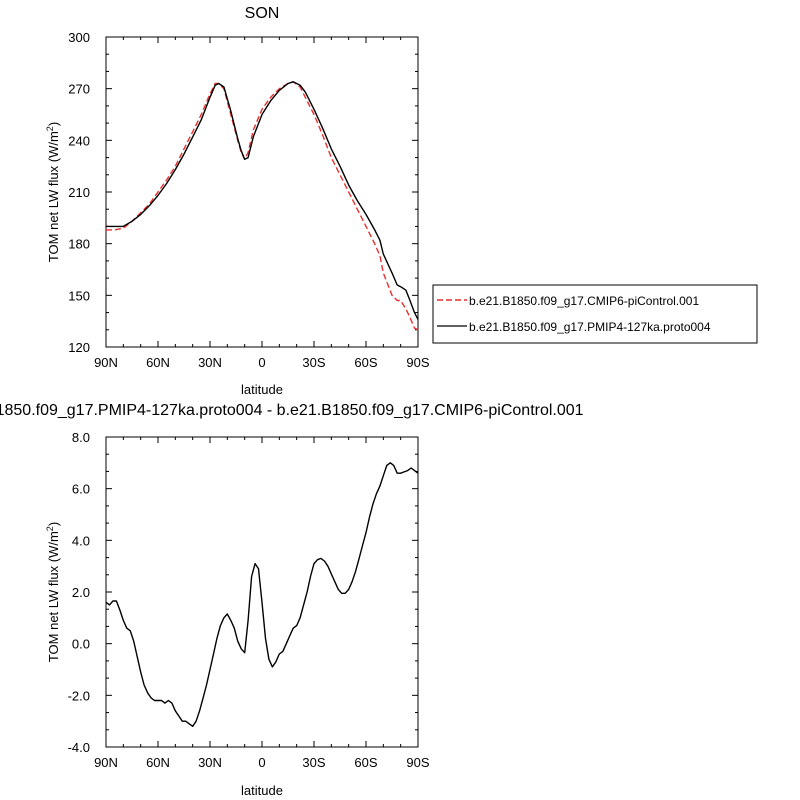 The height and width of the screenshot is (800, 800). What do you see at coordinates (158, 762) in the screenshot?
I see `bottom-x-tick-label: 60N` at bounding box center [158, 762].